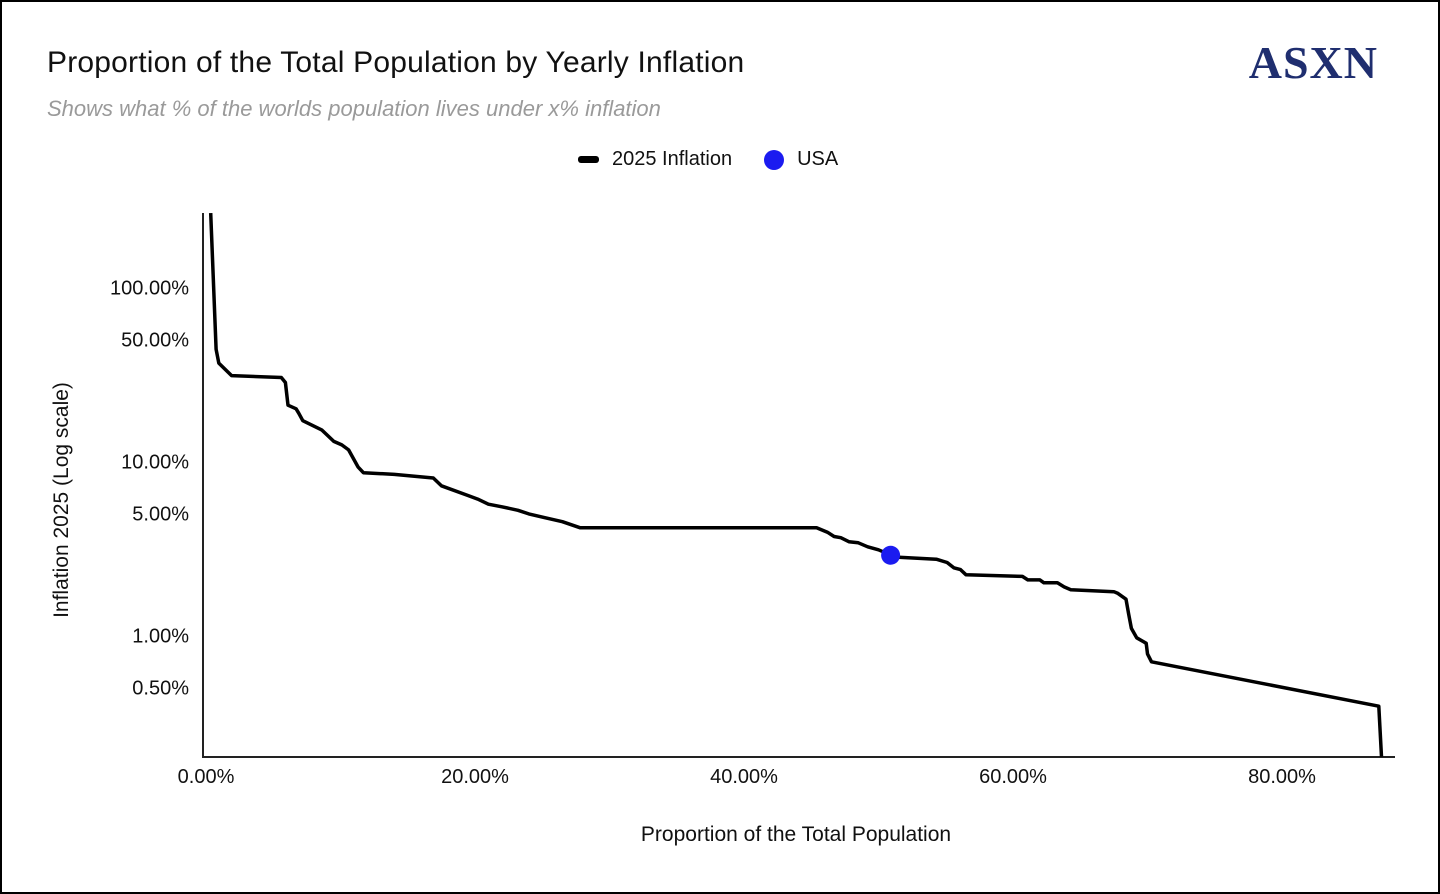  I want to click on x-tick-label: 40.00%, so click(744, 777).